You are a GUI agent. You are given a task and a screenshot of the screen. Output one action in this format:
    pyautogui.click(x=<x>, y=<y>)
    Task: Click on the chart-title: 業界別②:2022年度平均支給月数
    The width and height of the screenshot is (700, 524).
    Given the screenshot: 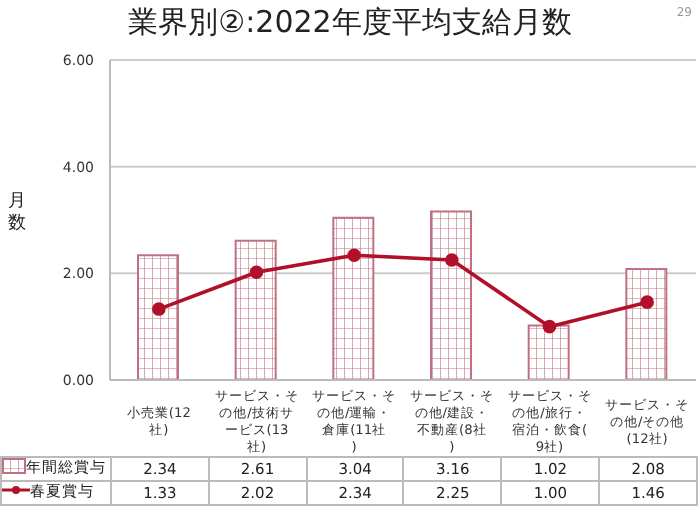 What is the action you would take?
    pyautogui.click(x=350, y=22)
    